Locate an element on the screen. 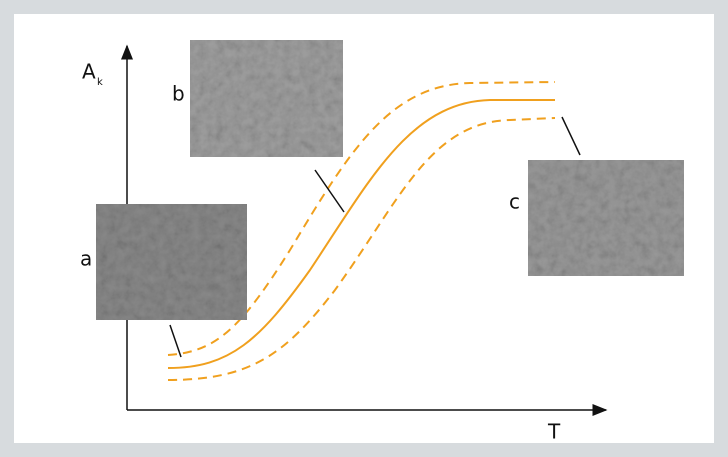 The image size is (728, 457). y-axis-subscript: k is located at coordinates (100, 82).